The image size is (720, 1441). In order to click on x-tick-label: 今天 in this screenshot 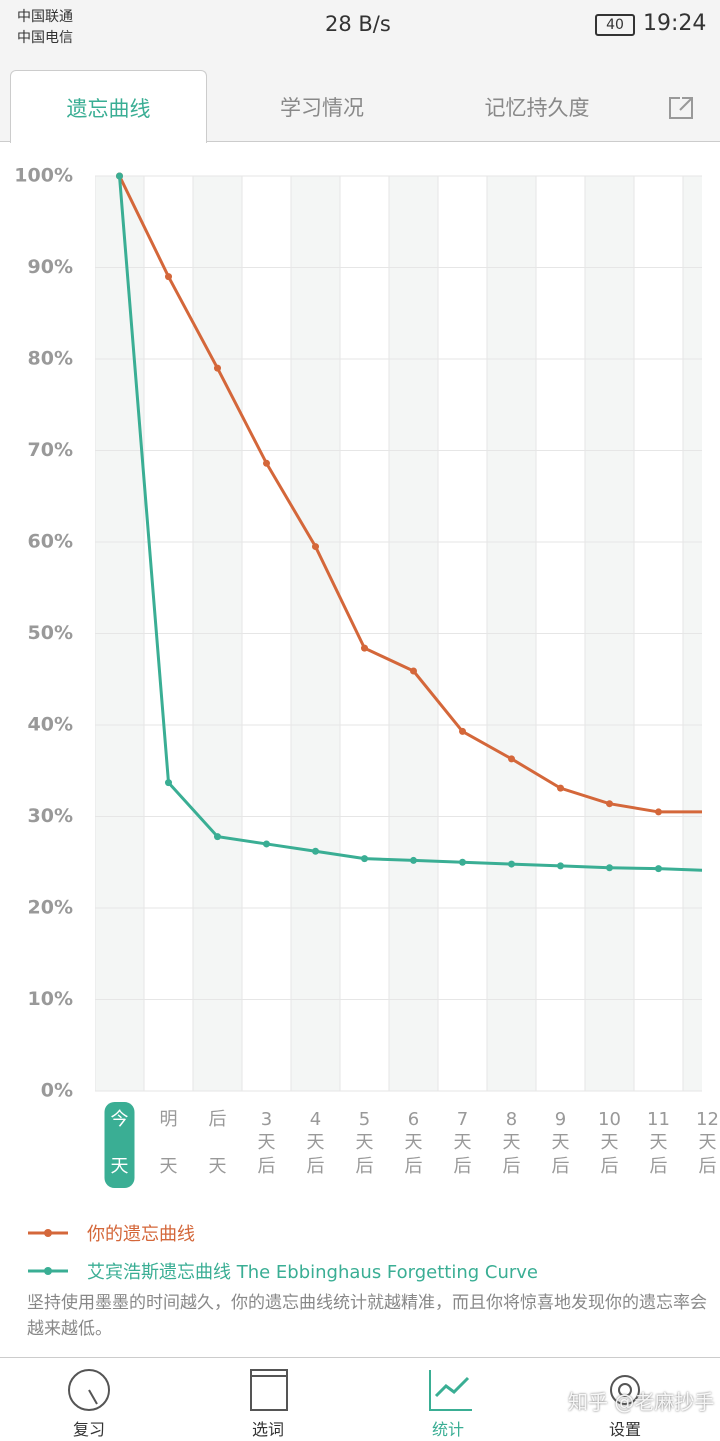, I will do `click(120, 1143)`.